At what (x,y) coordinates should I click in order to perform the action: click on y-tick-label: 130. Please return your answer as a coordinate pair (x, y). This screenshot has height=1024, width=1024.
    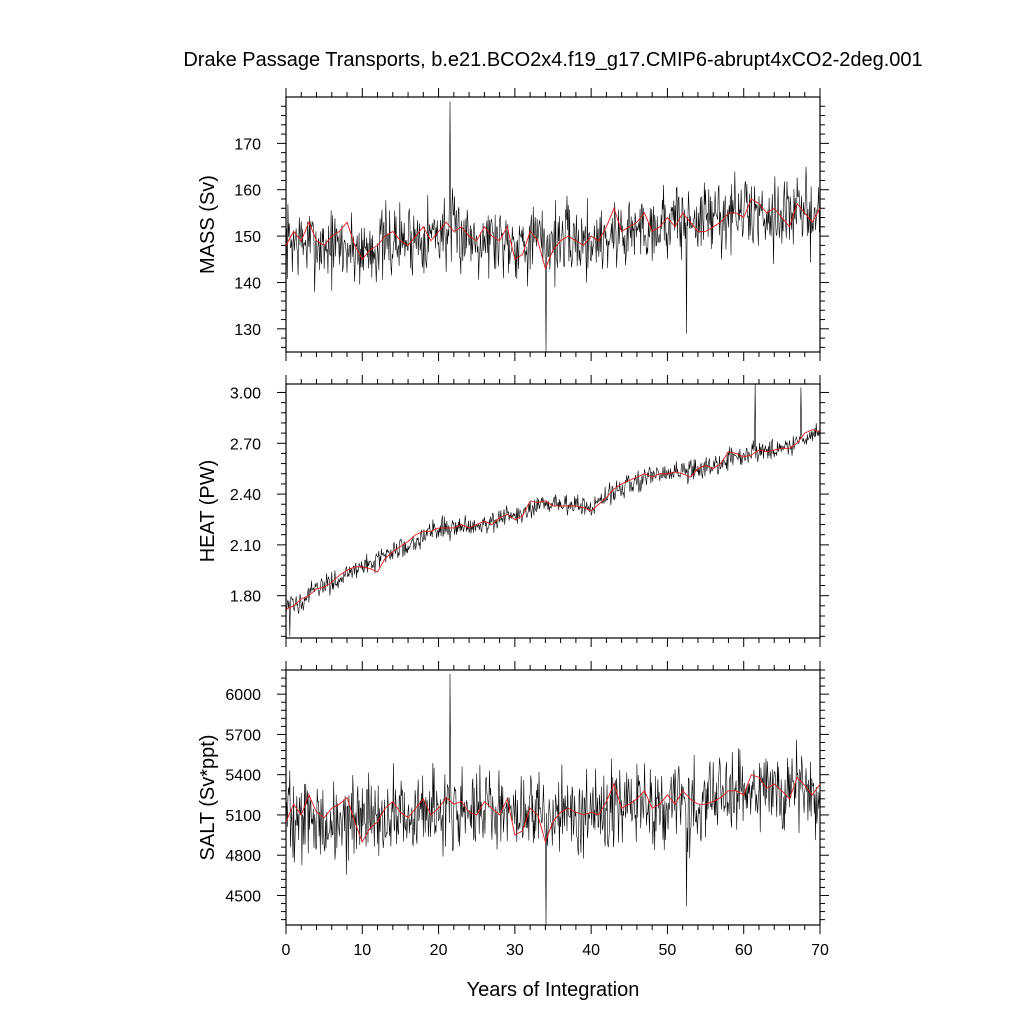
    Looking at the image, I should click on (247, 330).